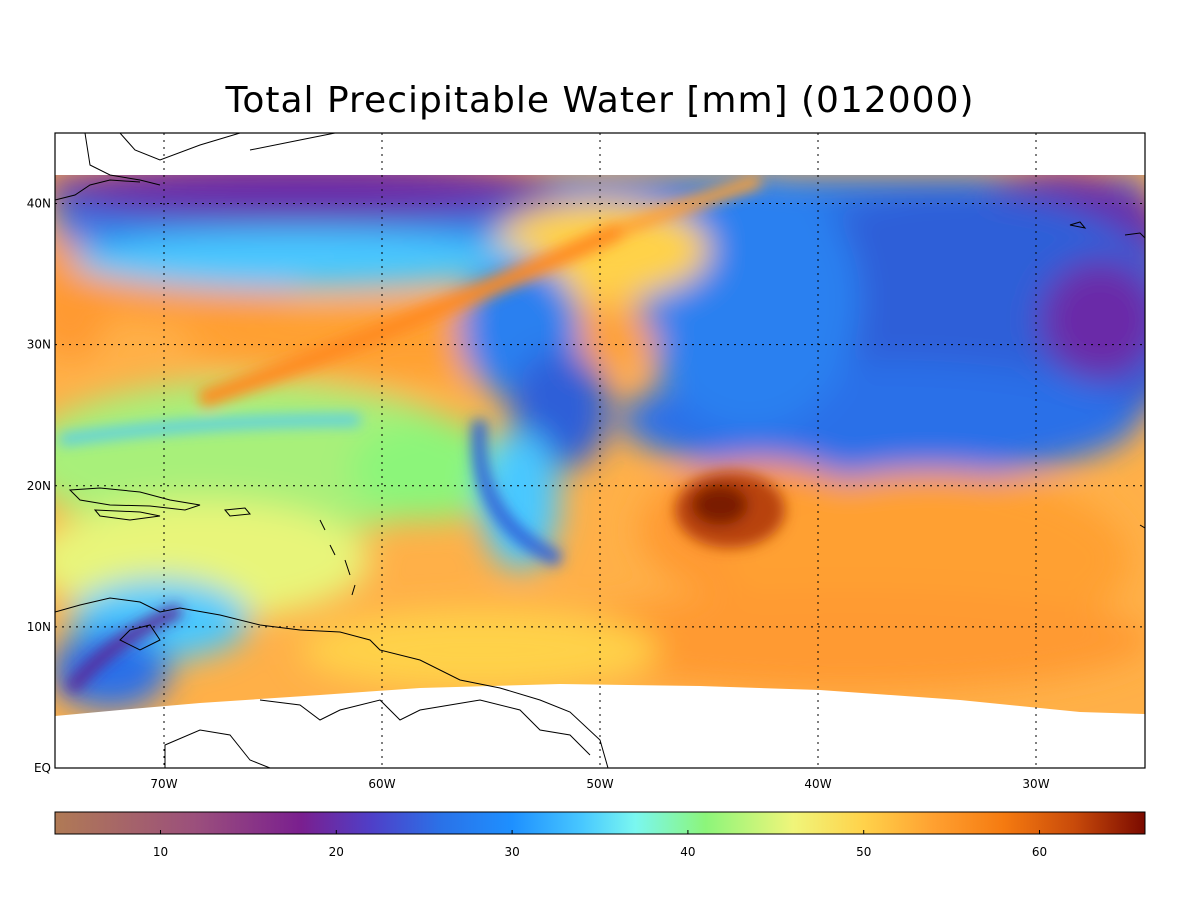 Image resolution: width=1200 pixels, height=900 pixels. I want to click on colorbar-tick-label: 20, so click(336, 852).